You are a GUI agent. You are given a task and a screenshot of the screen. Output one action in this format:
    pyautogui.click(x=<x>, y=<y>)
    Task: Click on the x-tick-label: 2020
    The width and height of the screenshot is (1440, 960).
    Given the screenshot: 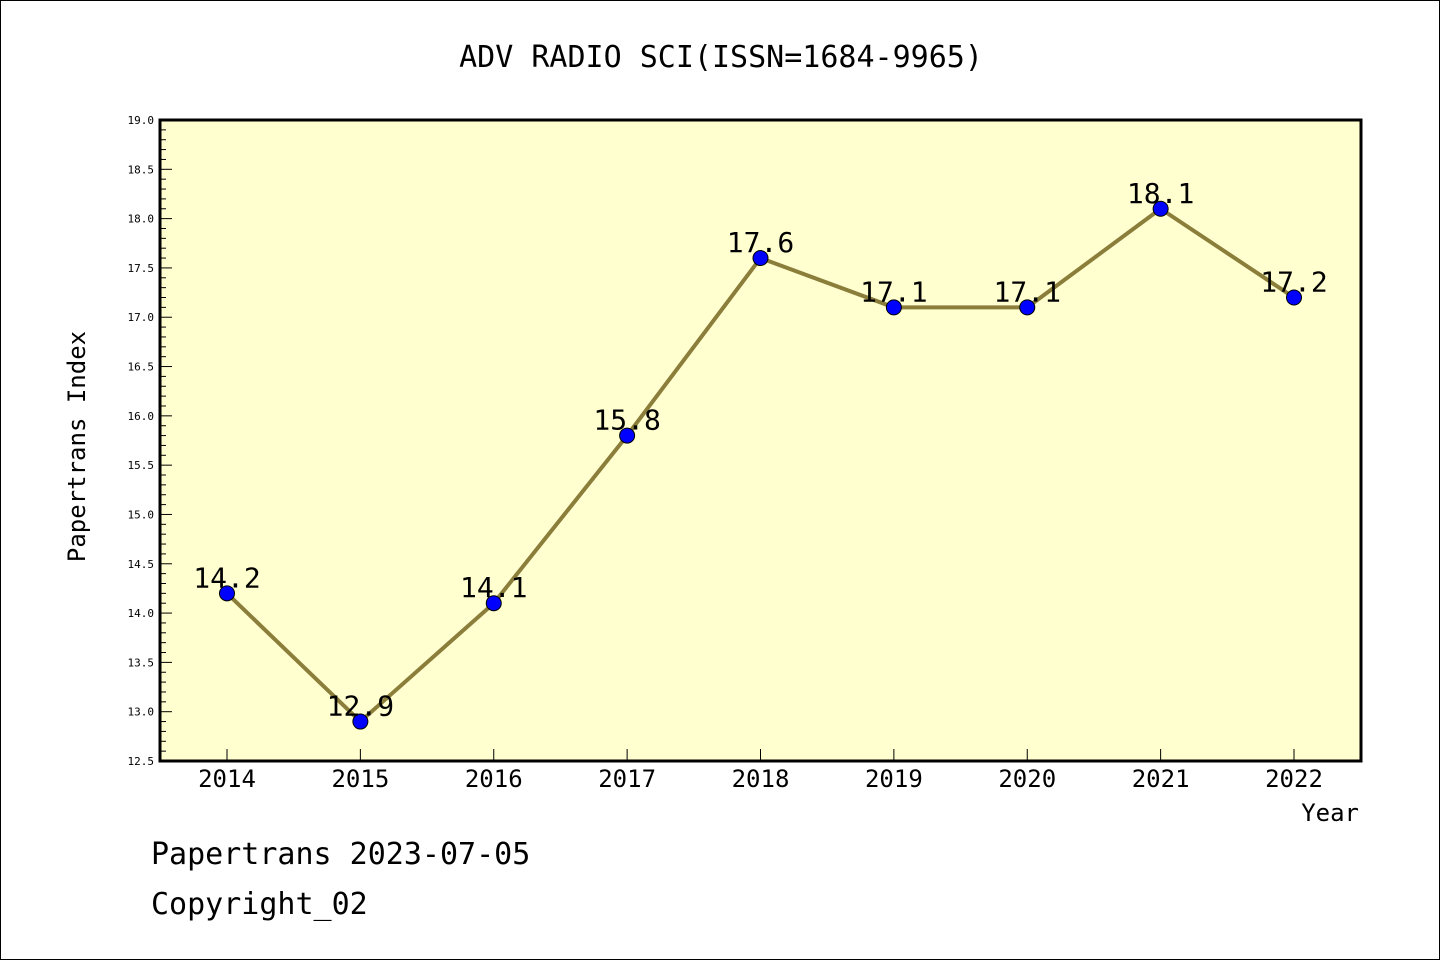 What is the action you would take?
    pyautogui.click(x=1027, y=779)
    